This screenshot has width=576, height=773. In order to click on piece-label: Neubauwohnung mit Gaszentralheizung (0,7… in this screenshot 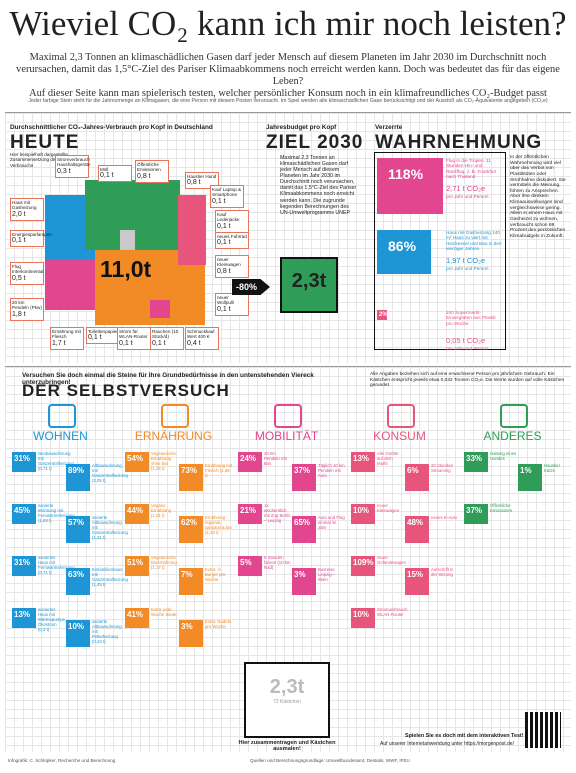, I will do `click(56, 461)`.